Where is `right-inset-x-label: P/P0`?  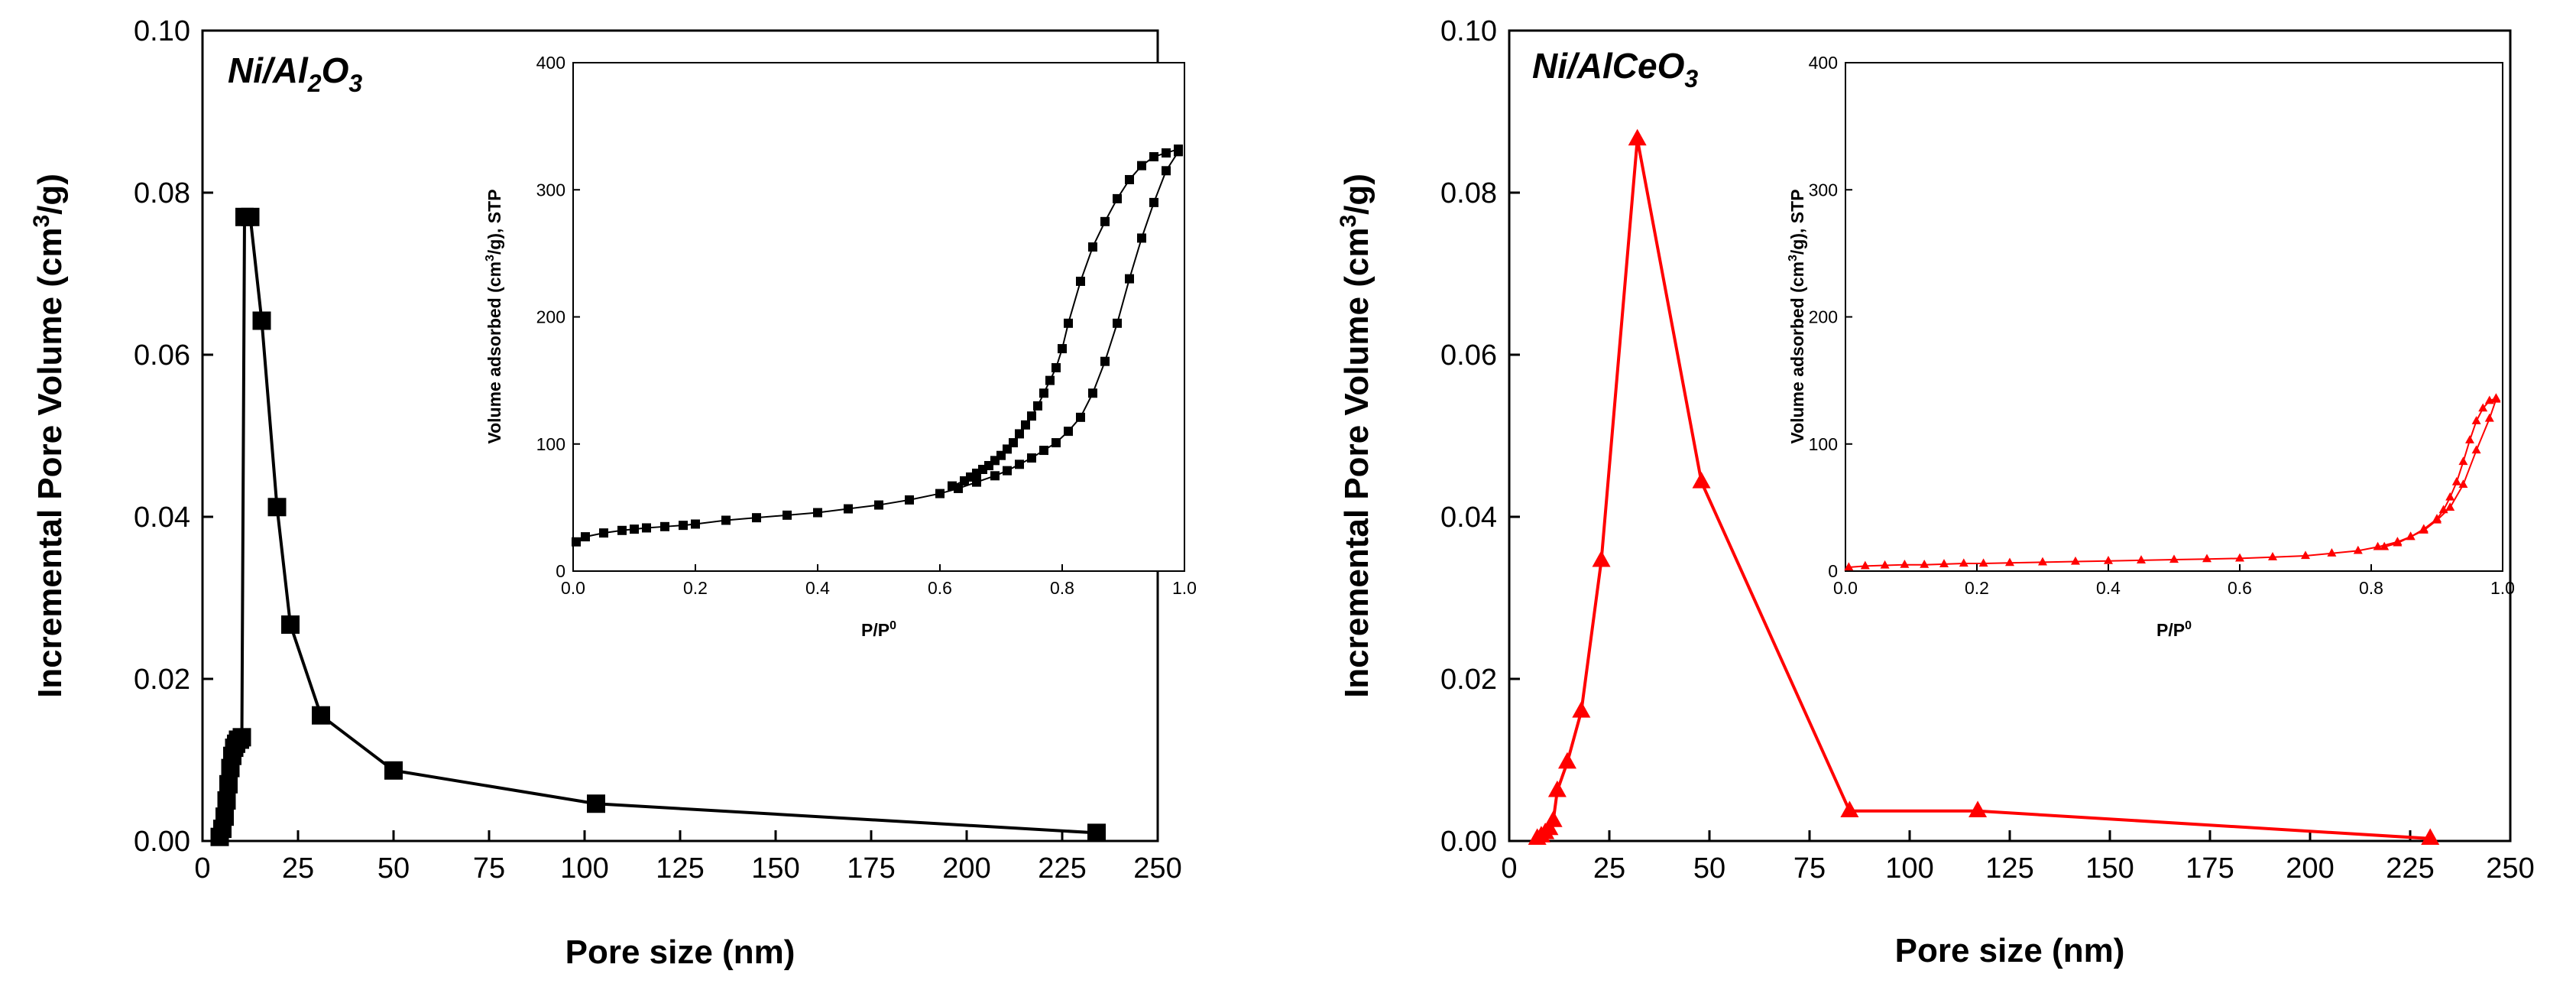 right-inset-x-label: P/P0 is located at coordinates (2174, 629).